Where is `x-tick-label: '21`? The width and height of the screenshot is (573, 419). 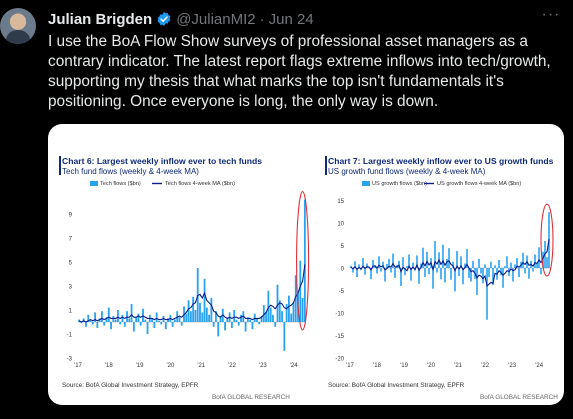
x-tick-label: '21 is located at coordinates (458, 366).